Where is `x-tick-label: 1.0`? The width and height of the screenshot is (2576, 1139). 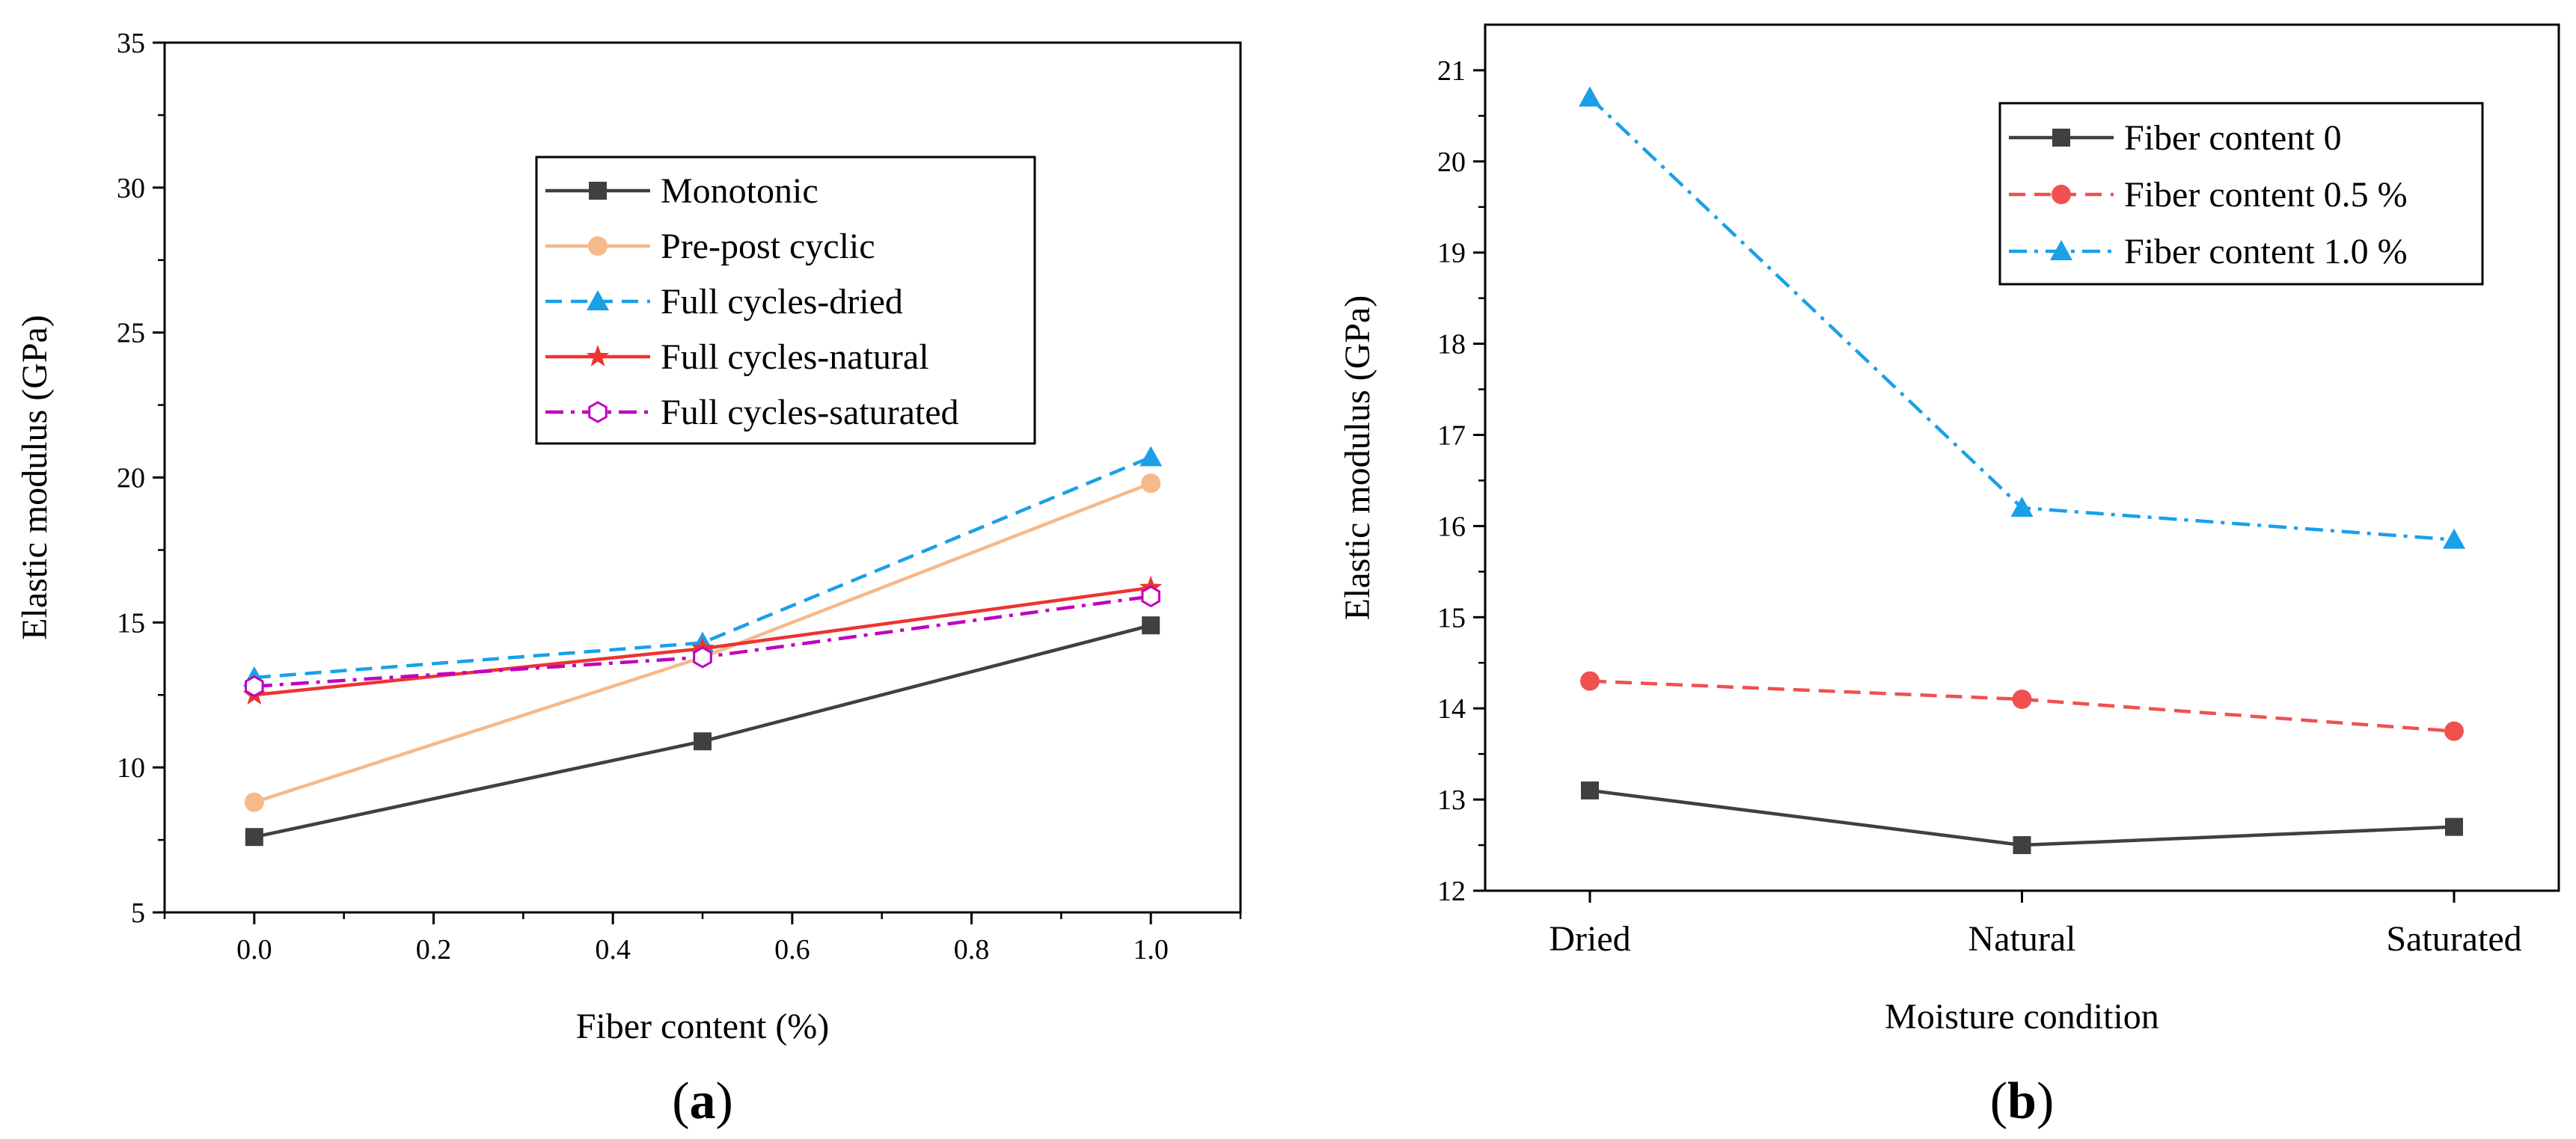 x-tick-label: 1.0 is located at coordinates (1151, 950).